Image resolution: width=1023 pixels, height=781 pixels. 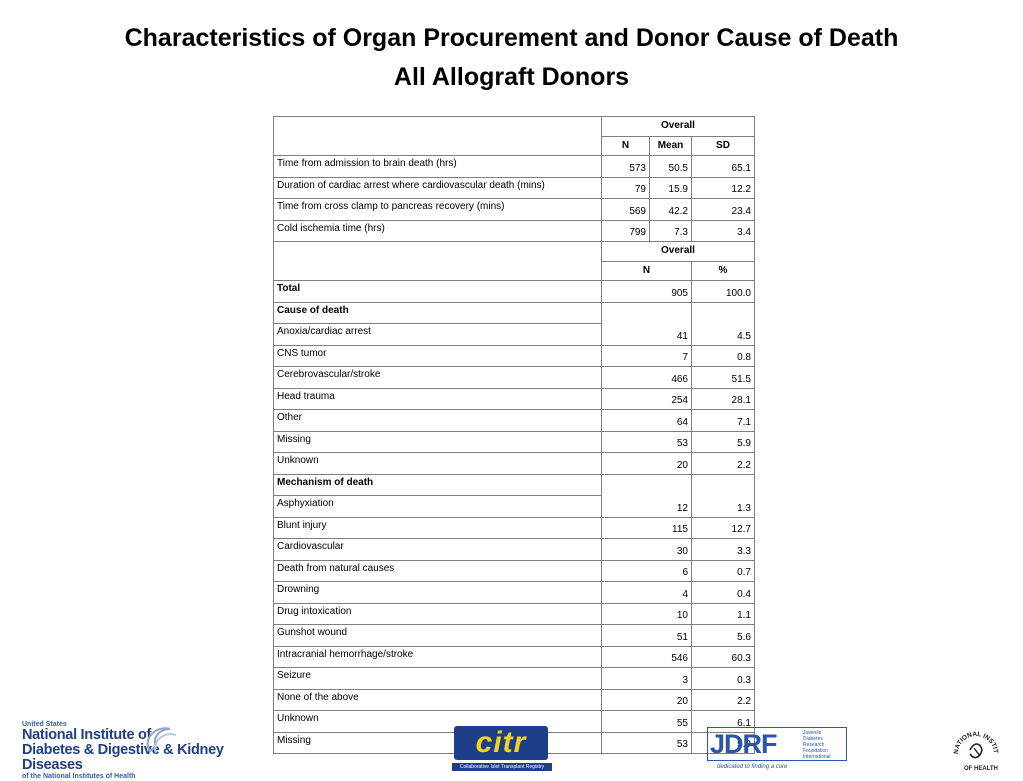 What do you see at coordinates (723, 209) in the screenshot?
I see `cell-sd: 23.4` at bounding box center [723, 209].